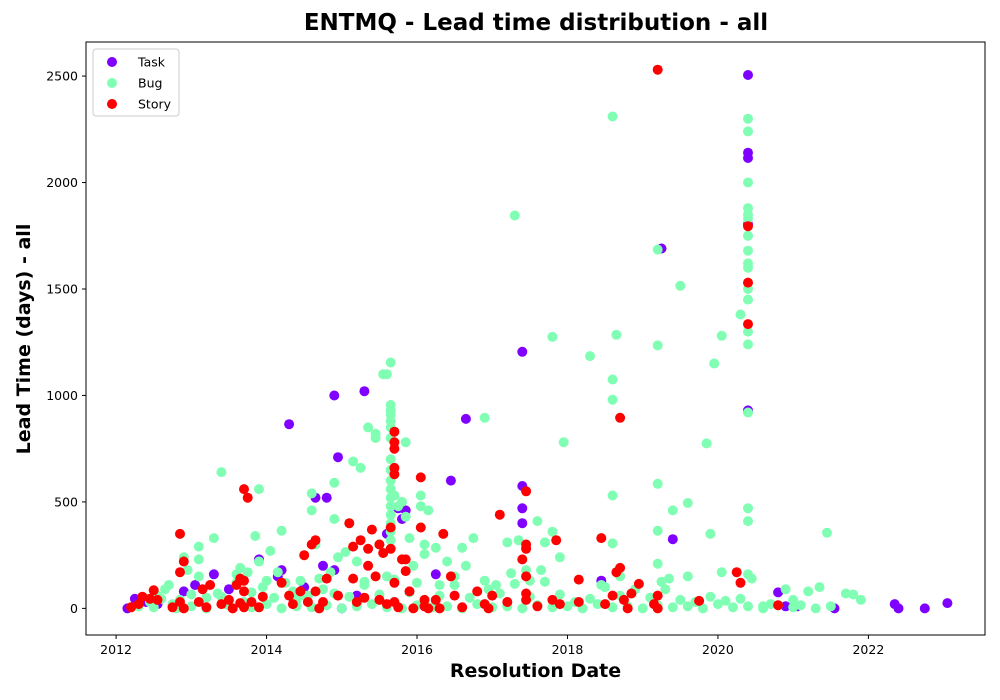 The image size is (1000, 700). I want to click on y-tick-label: 2500, so click(62, 76).